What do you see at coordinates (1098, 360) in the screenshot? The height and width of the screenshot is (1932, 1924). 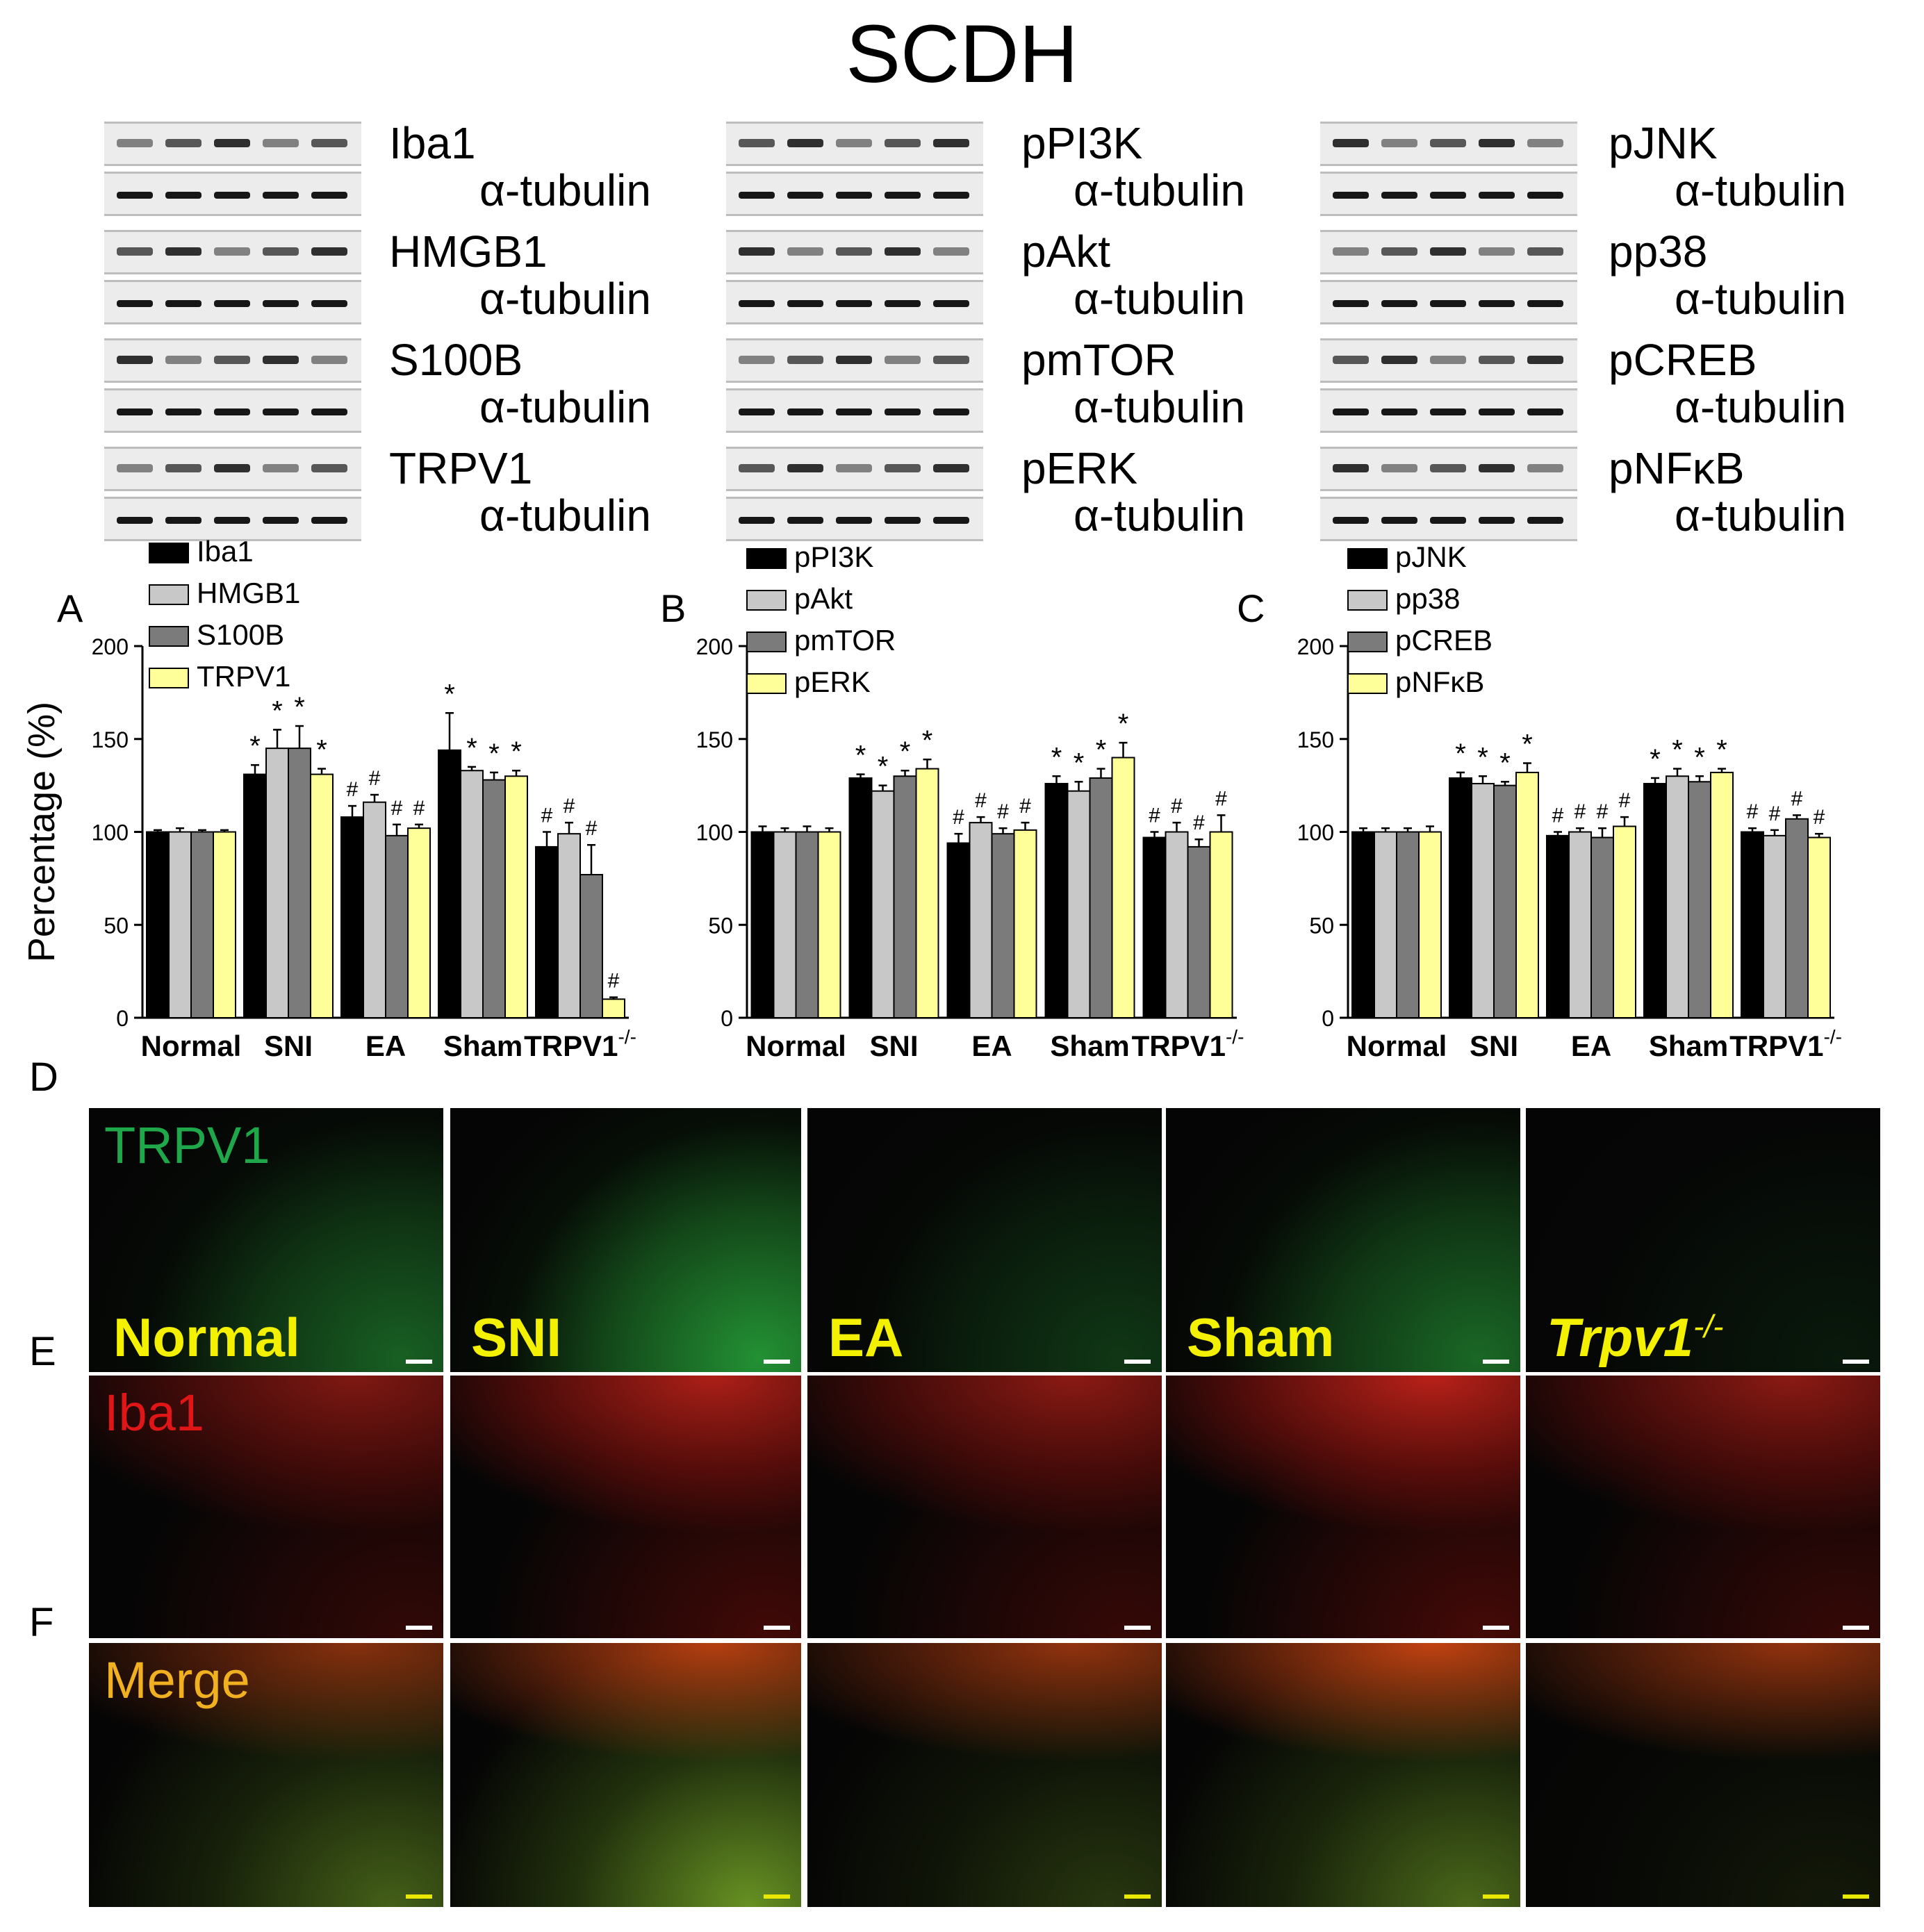 I see `blot-target-label: pmTOR` at bounding box center [1098, 360].